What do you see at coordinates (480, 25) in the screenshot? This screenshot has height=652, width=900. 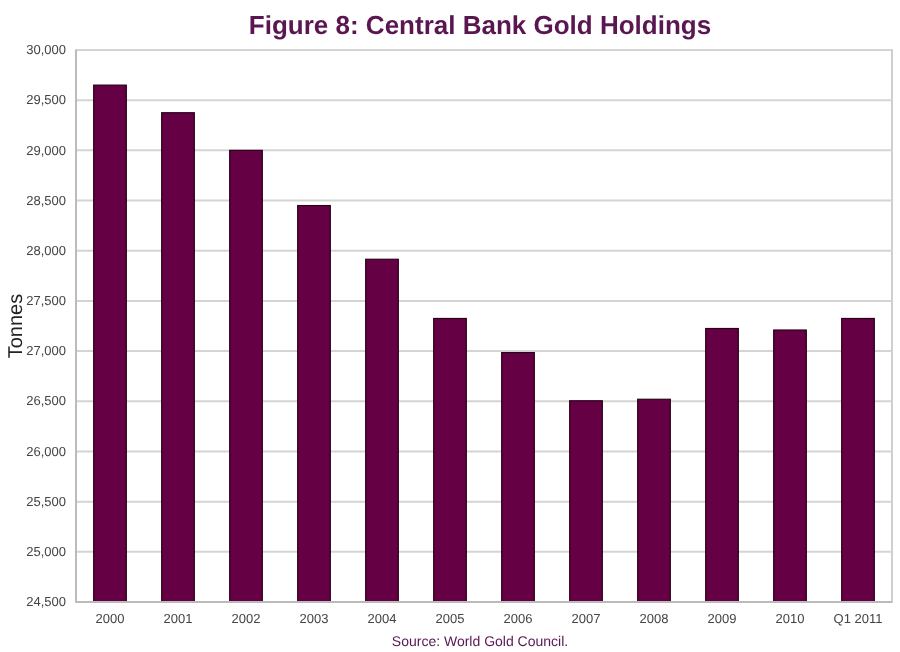 I see `chart-title: Figure 8: Central Bank Gold Holdings` at bounding box center [480, 25].